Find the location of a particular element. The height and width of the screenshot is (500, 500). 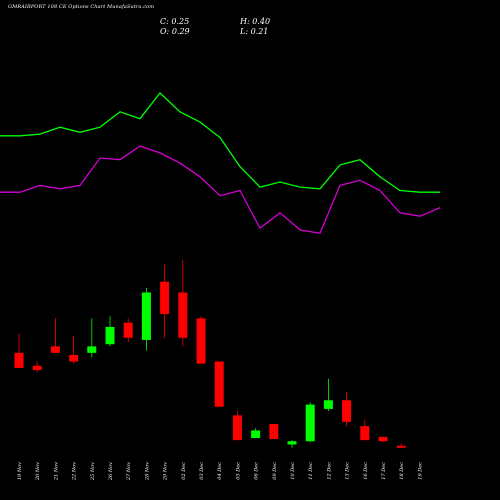

x-tick-label: 19 Nov is located at coordinates (20, 471).